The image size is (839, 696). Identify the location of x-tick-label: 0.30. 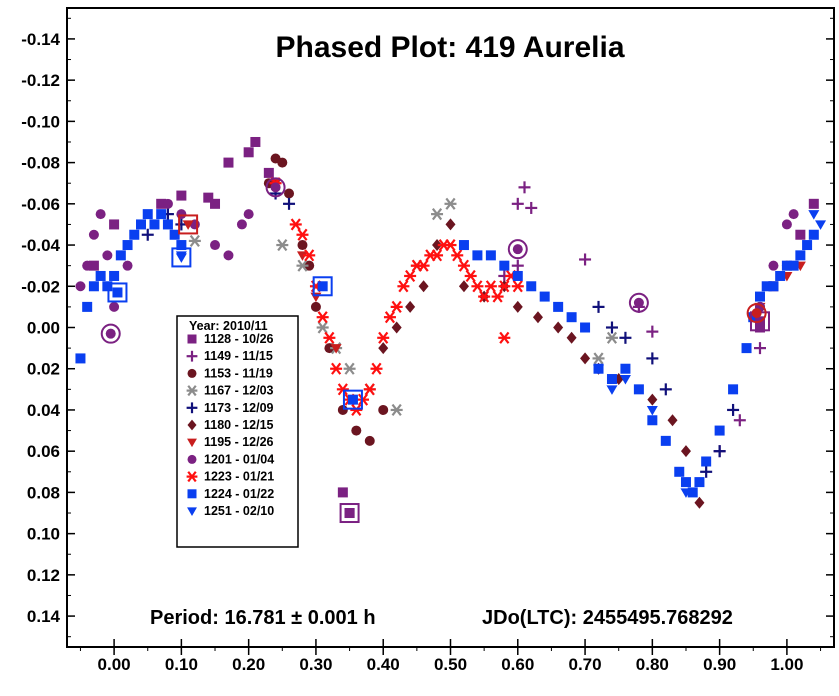
(315, 664).